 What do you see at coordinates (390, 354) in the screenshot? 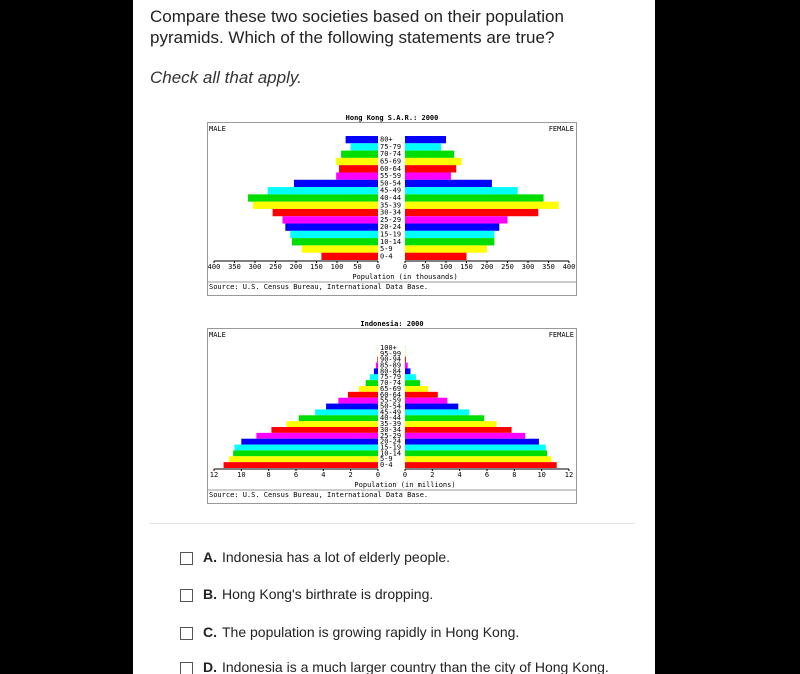
I see `age-label: 95-99` at bounding box center [390, 354].